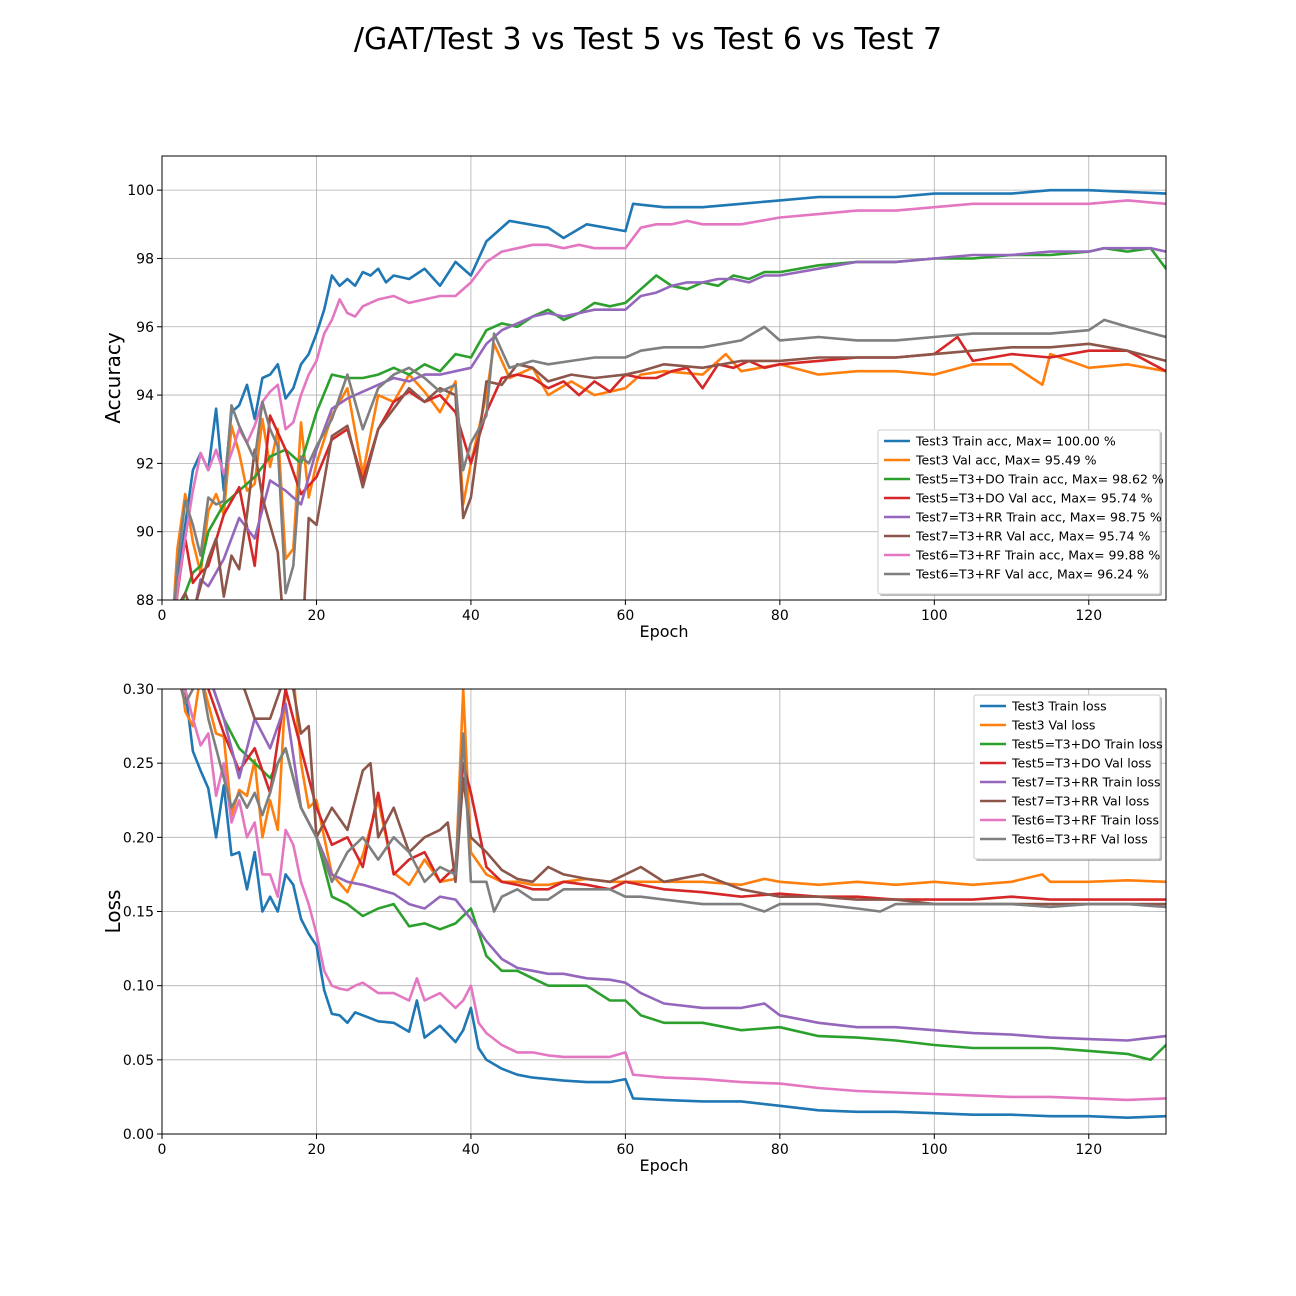 The image size is (1296, 1296). What do you see at coordinates (138, 913) in the screenshot?
I see `y-tick-label: 0.15` at bounding box center [138, 913].